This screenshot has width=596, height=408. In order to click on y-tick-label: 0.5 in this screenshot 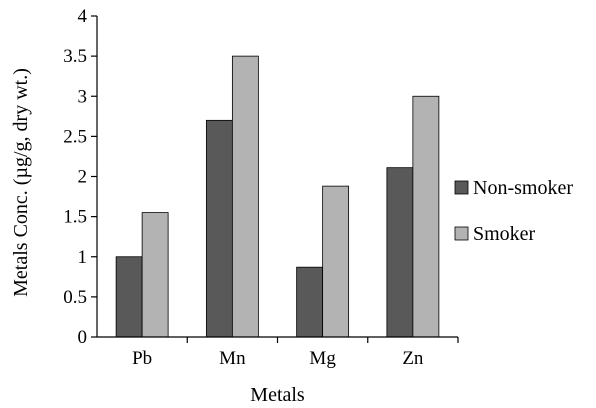, I will do `click(75, 297)`.